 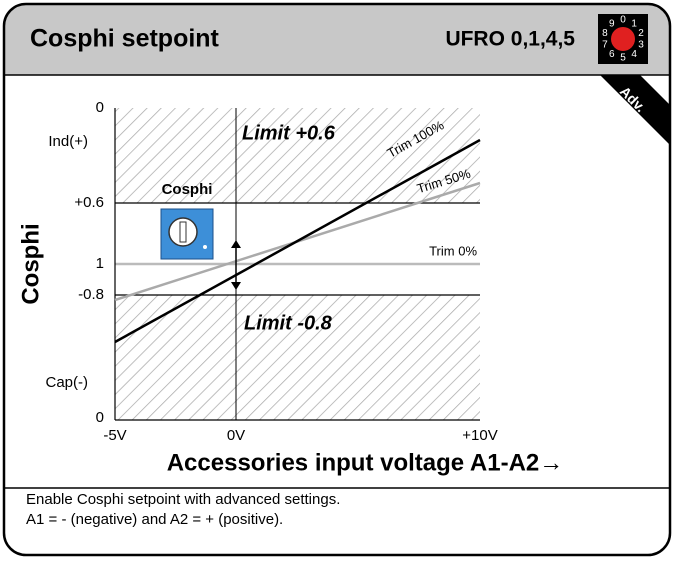 What do you see at coordinates (453, 250) in the screenshot?
I see `trim-label: Trim 0%` at bounding box center [453, 250].